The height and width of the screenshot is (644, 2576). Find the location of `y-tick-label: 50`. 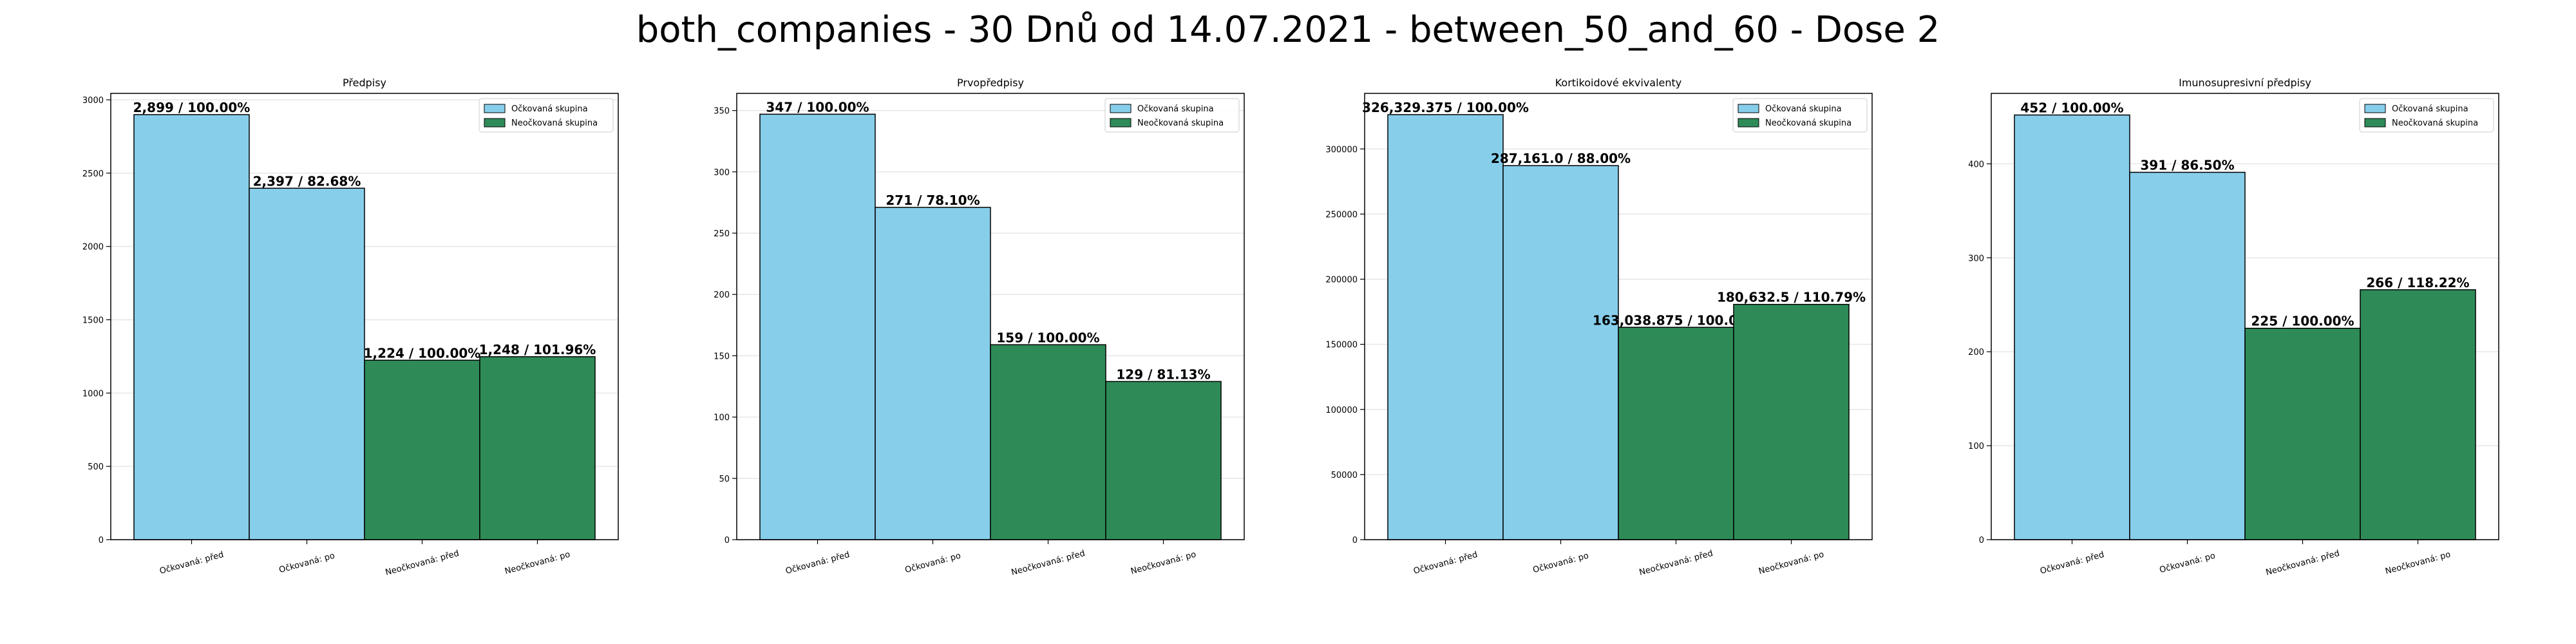

y-tick-label: 50 is located at coordinates (724, 480).